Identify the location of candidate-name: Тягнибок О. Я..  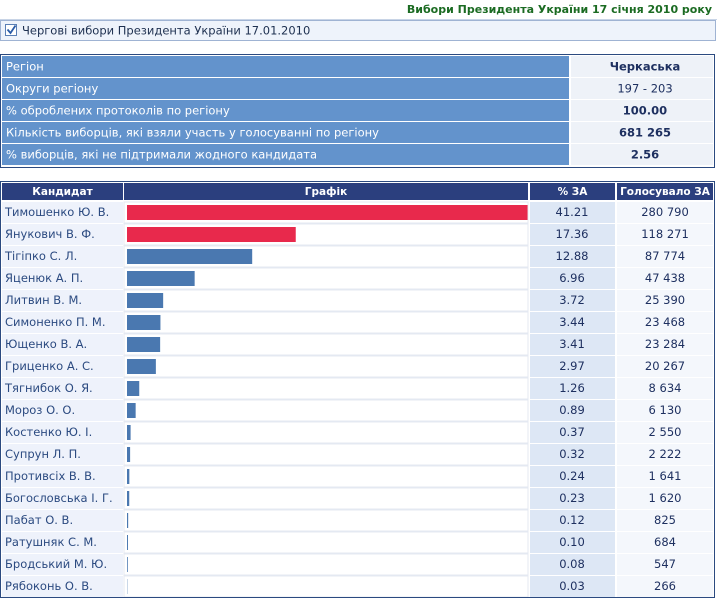
(48, 388).